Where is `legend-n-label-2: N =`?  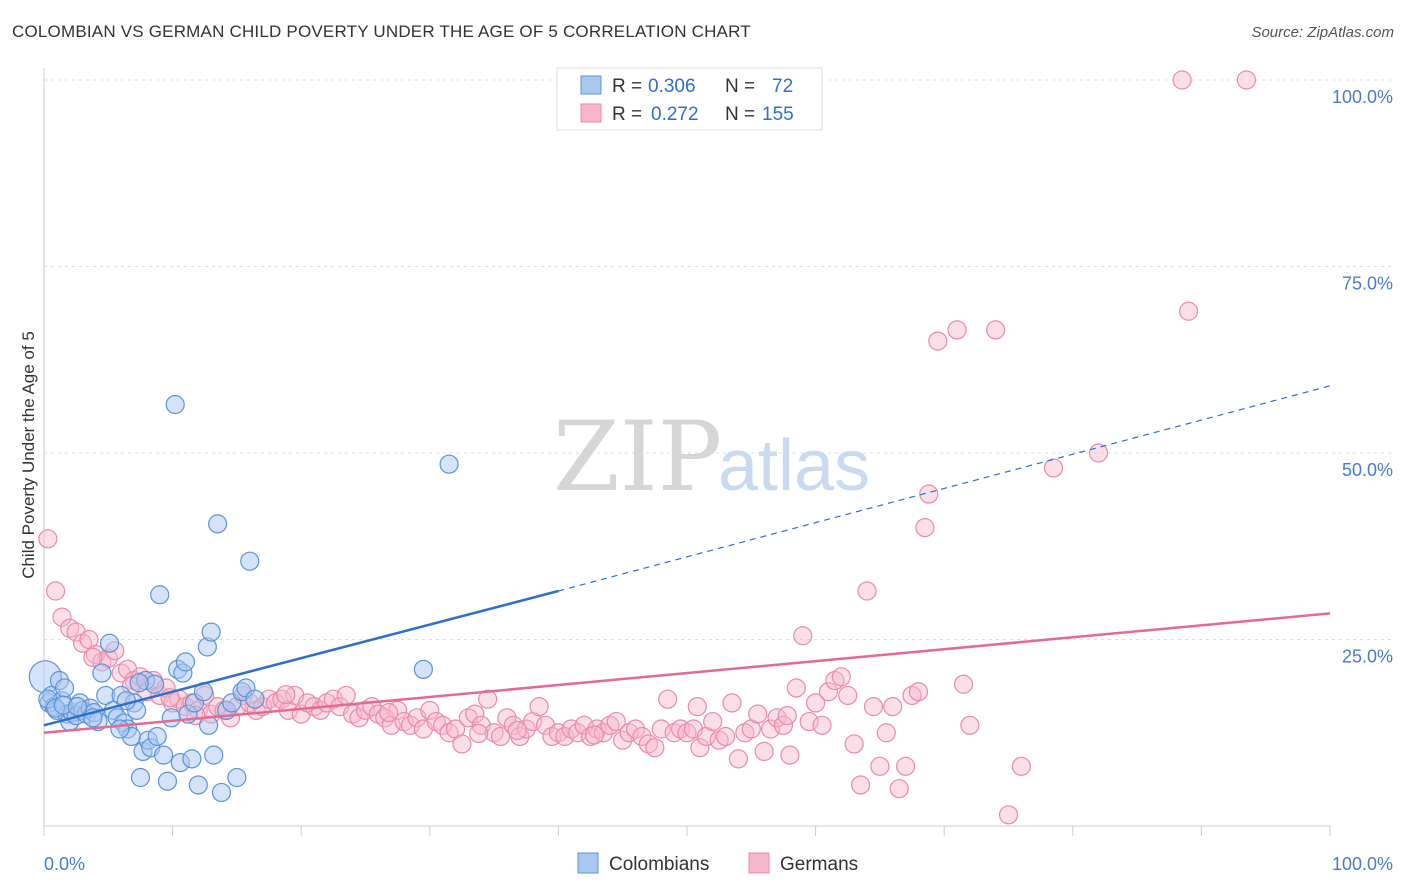 legend-n-label-2: N = is located at coordinates (740, 114).